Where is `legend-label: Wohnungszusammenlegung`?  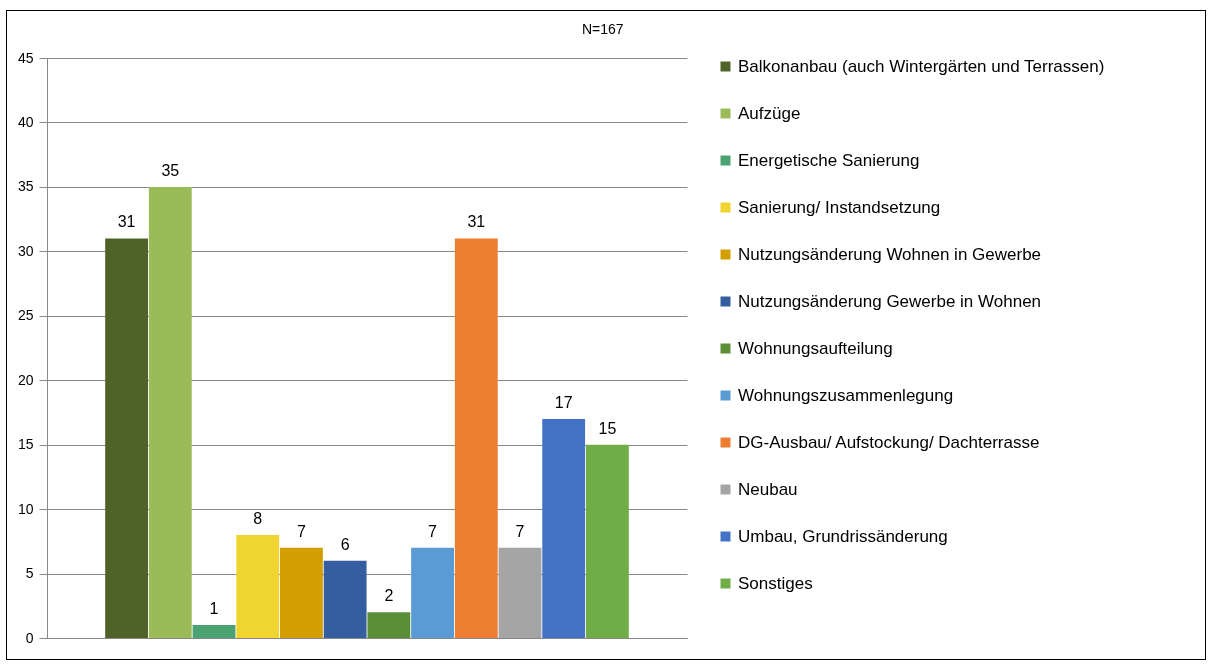
legend-label: Wohnungszusammenlegung is located at coordinates (846, 395).